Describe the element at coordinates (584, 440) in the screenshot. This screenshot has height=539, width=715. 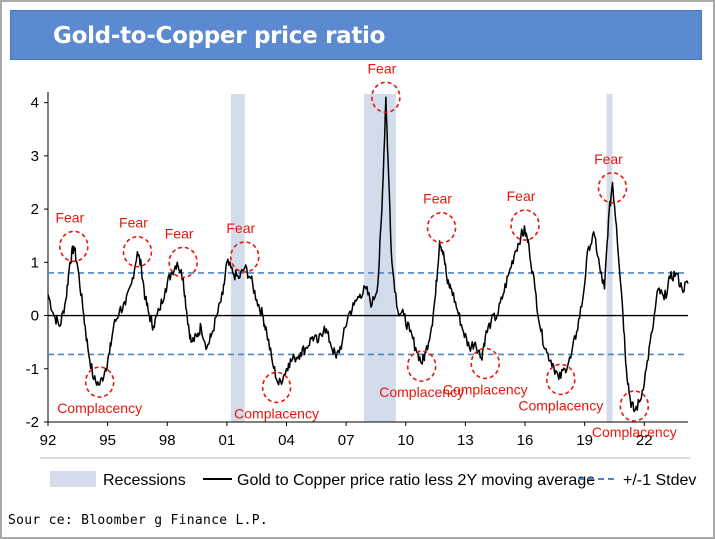
I see `x-tick-label: 19` at that location.